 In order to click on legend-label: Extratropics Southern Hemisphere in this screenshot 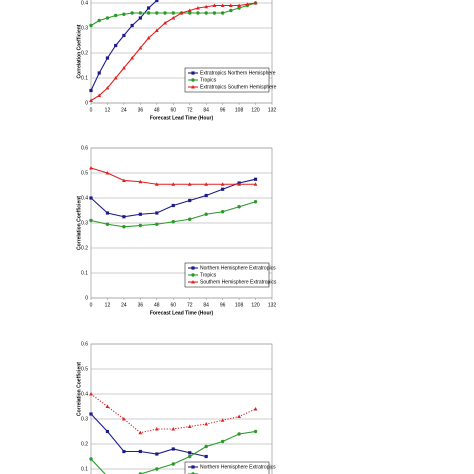, I will do `click(238, 87)`.